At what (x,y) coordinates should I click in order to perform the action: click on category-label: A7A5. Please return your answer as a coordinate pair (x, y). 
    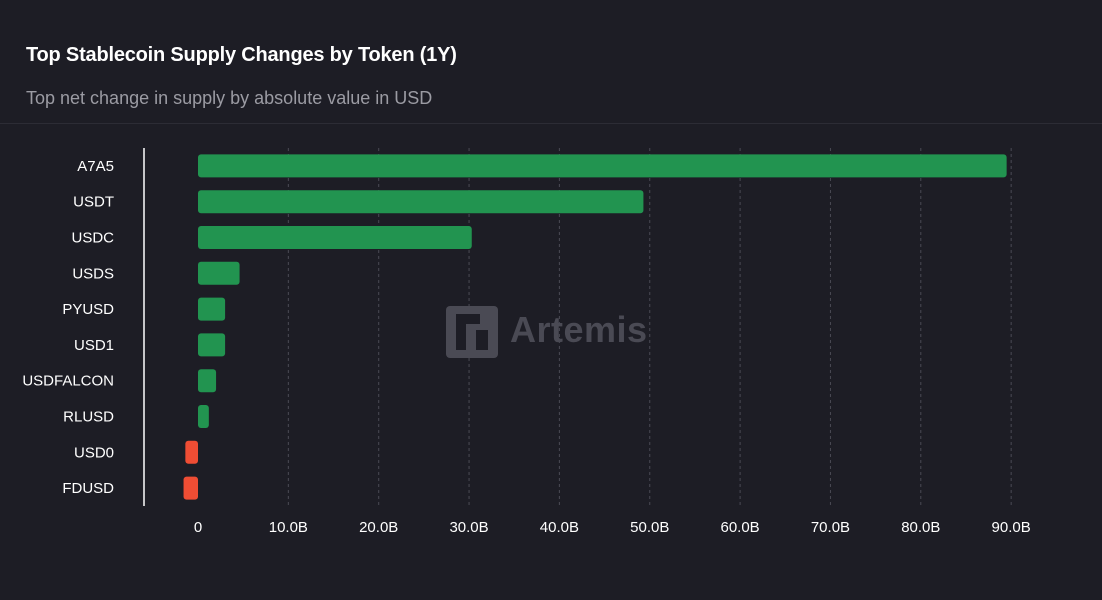
    Looking at the image, I should click on (95, 166).